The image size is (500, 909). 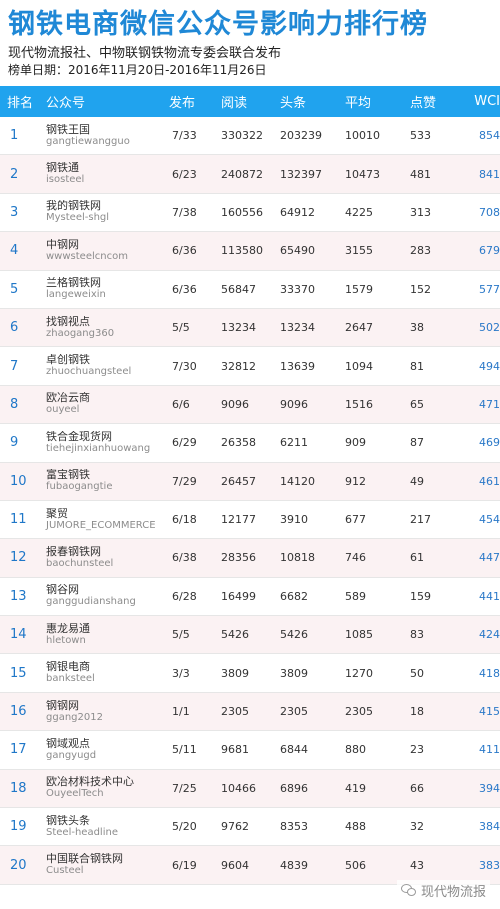 What do you see at coordinates (489, 443) in the screenshot?
I see `wci-cell: 469` at bounding box center [489, 443].